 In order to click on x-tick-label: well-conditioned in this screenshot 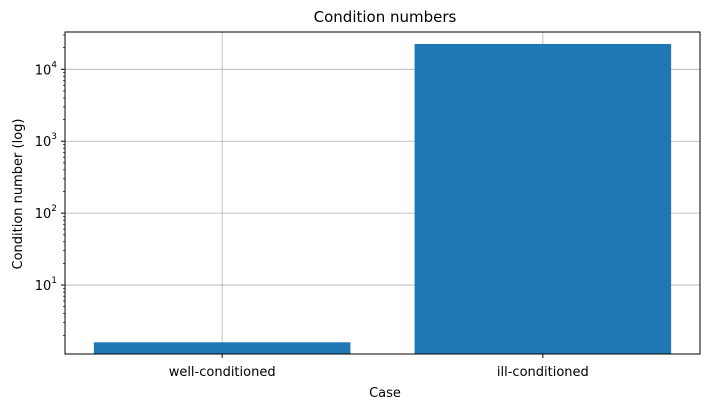, I will do `click(222, 372)`.